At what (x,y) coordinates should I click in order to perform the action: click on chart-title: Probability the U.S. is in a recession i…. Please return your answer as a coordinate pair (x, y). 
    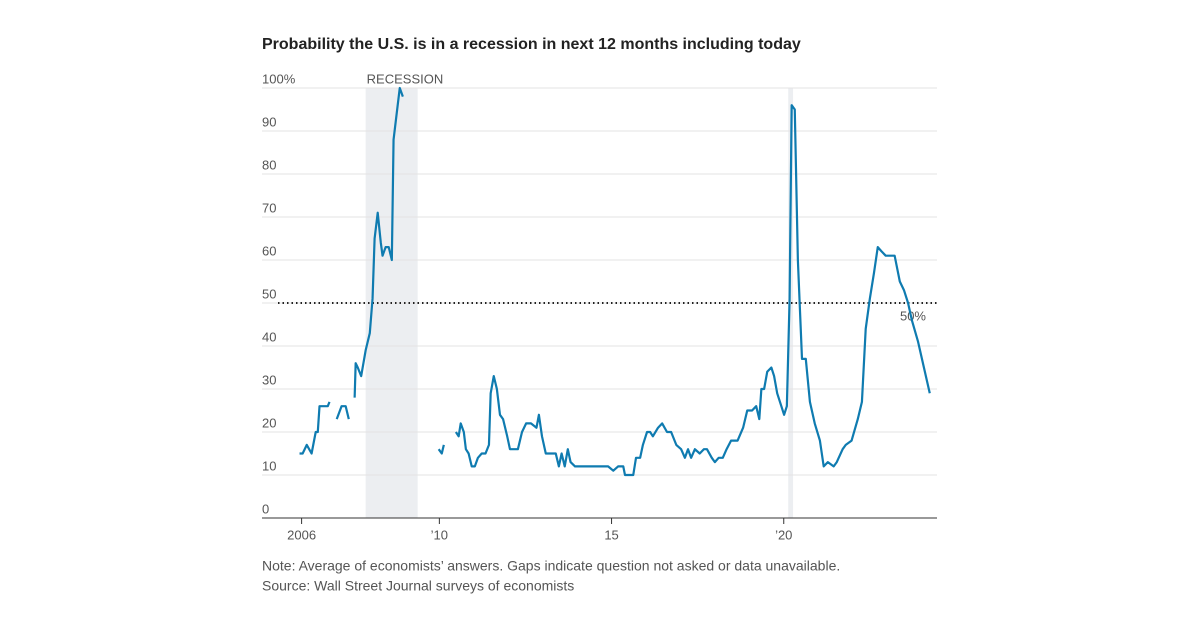
    Looking at the image, I should click on (531, 44).